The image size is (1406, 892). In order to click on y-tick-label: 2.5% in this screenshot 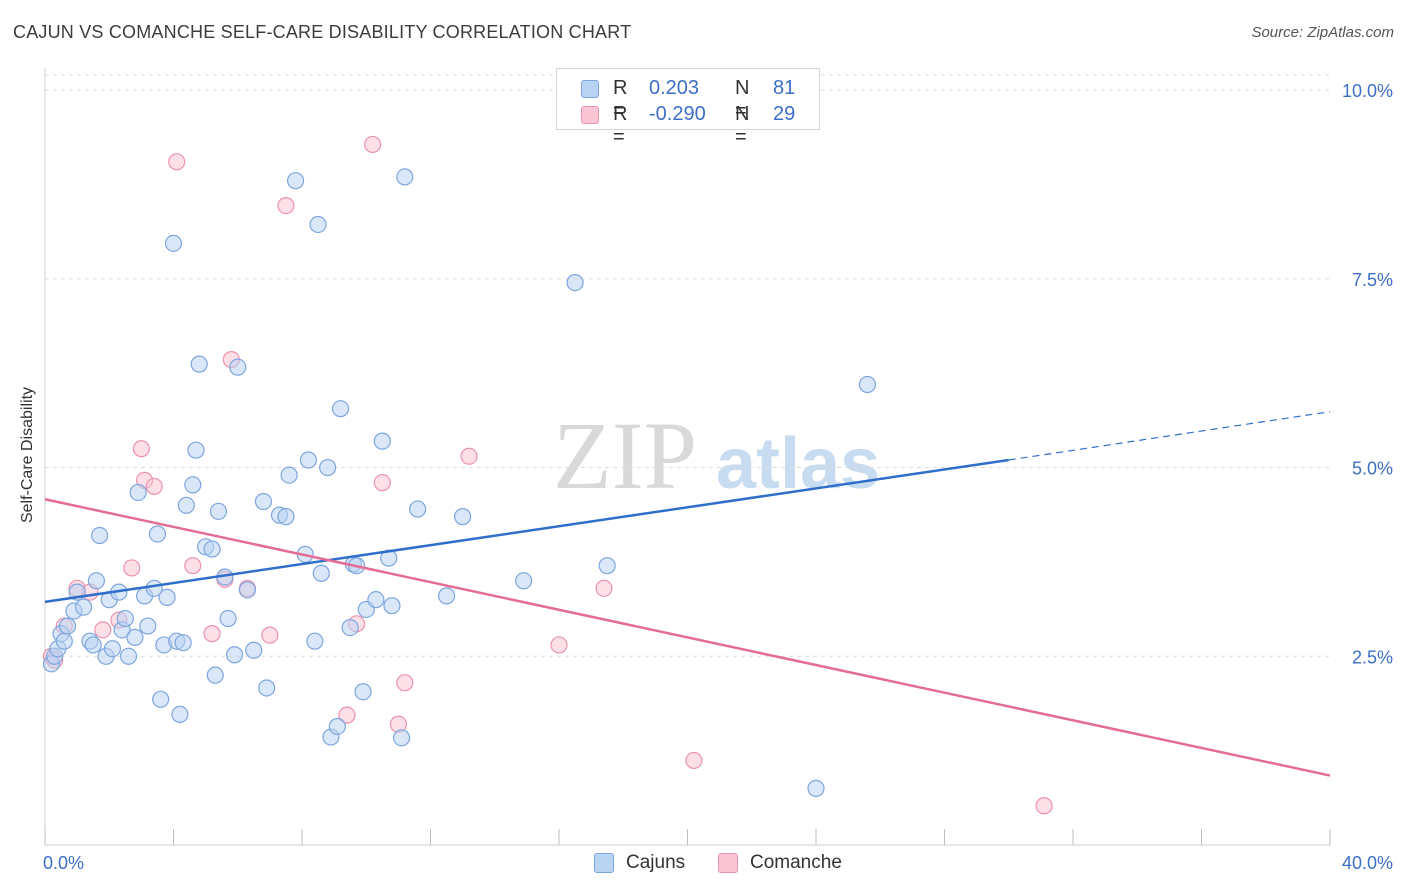, I will do `click(1372, 657)`.